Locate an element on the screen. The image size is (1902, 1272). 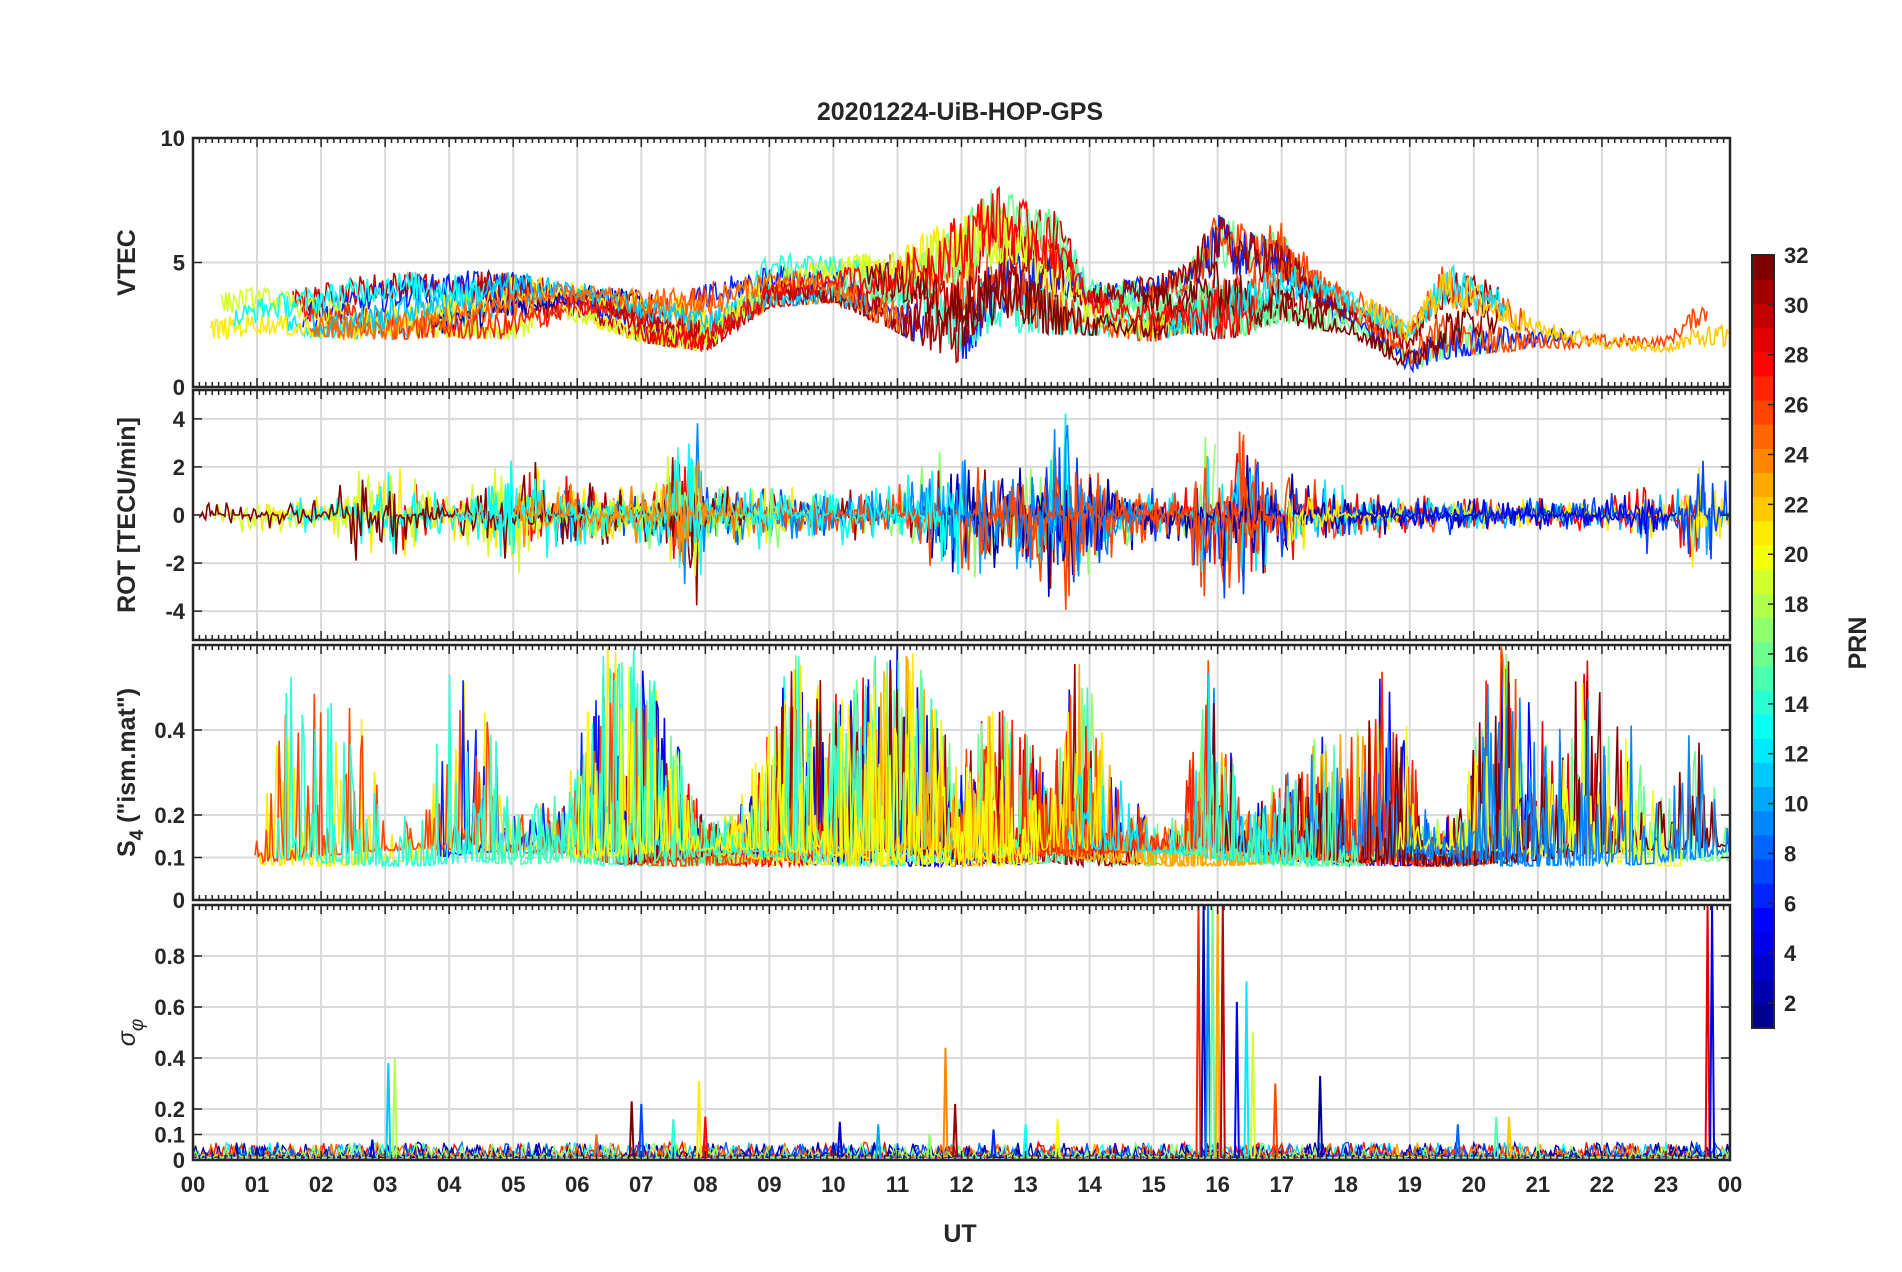
x-tick-label: 14 is located at coordinates (1089, 1184).